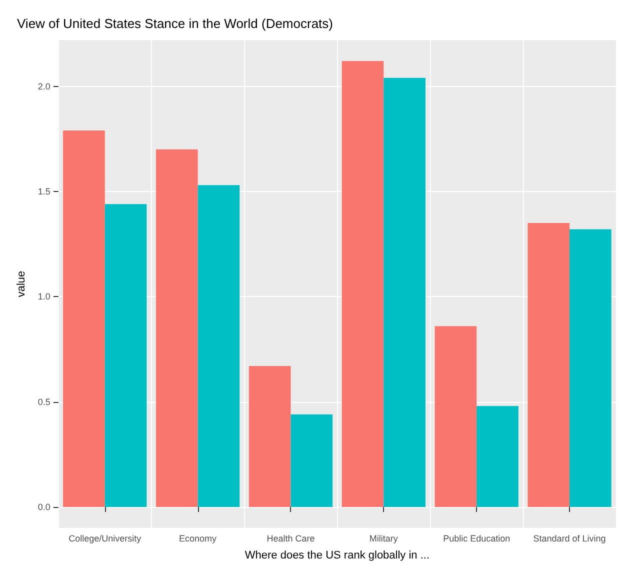 This screenshot has height=580, width=632. What do you see at coordinates (569, 539) in the screenshot?
I see `x-tick-label: Standard of Living` at bounding box center [569, 539].